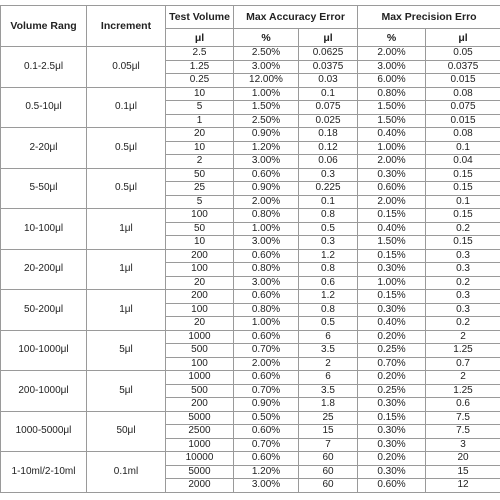  What do you see at coordinates (462, 471) in the screenshot?
I see `data-cell: 15` at bounding box center [462, 471].